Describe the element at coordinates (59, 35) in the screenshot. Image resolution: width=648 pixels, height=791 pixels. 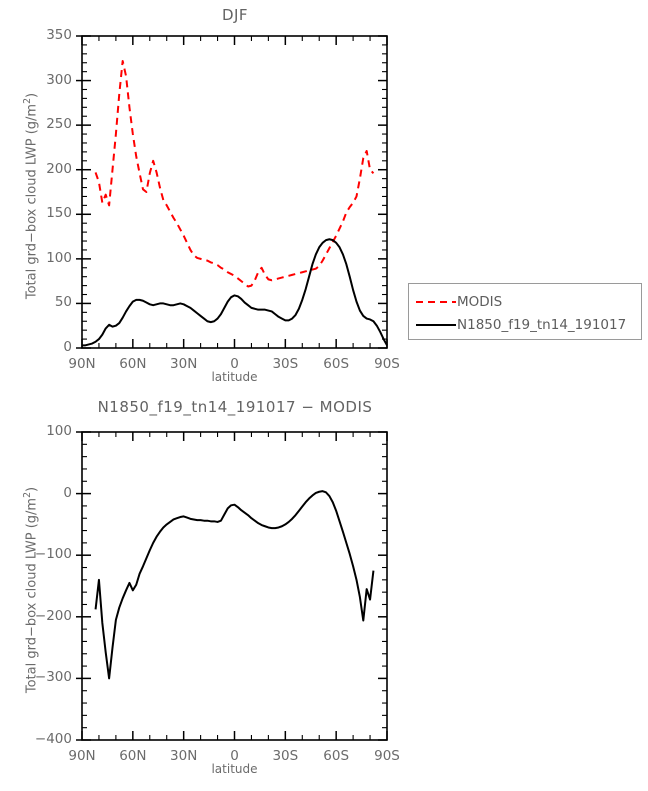
I see `ytick-label-upper-0: 350` at that location.